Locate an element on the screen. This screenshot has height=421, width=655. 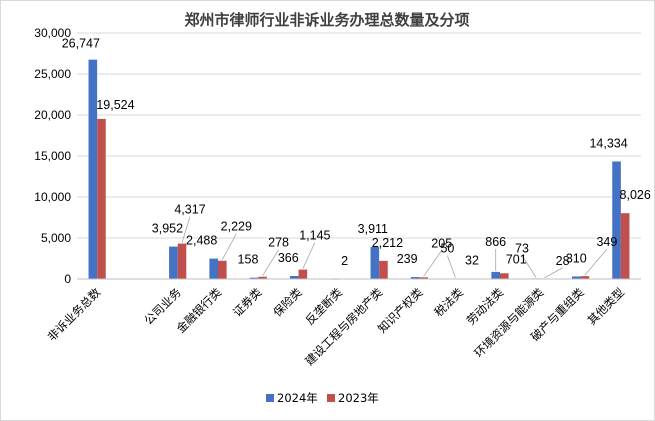
data-label: 2,488 is located at coordinates (201, 241).